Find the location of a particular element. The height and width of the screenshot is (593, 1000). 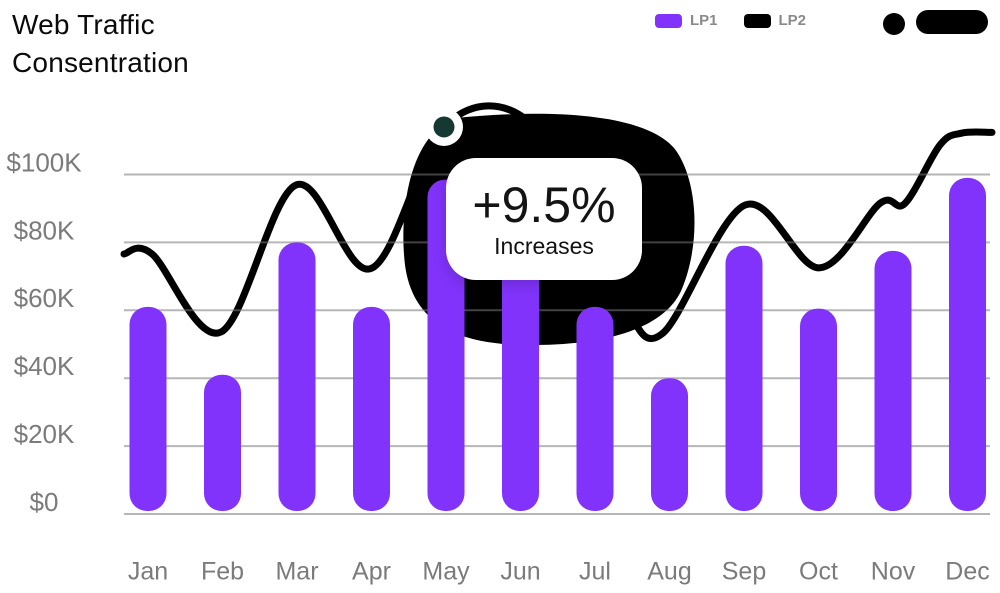

page-title: Web Traffic Consentration is located at coordinates (100, 44).